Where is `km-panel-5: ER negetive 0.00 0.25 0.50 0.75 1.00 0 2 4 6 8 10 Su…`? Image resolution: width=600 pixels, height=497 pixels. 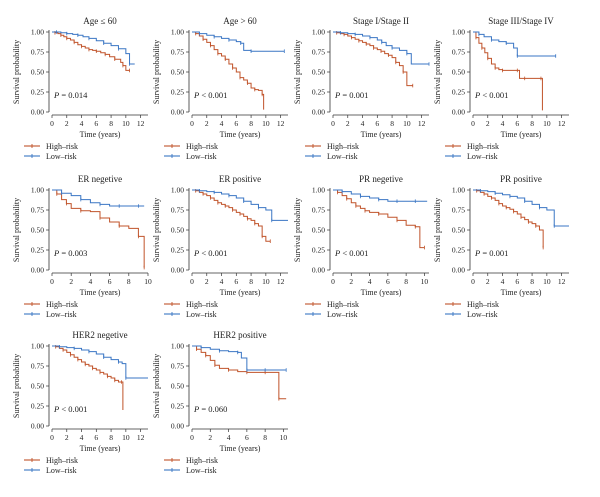
km-panel-5: ER negetive 0.00 0.25 0.50 0.75 1.00 0 2 4 6 8 10 Su… is located at coordinates (82, 246).